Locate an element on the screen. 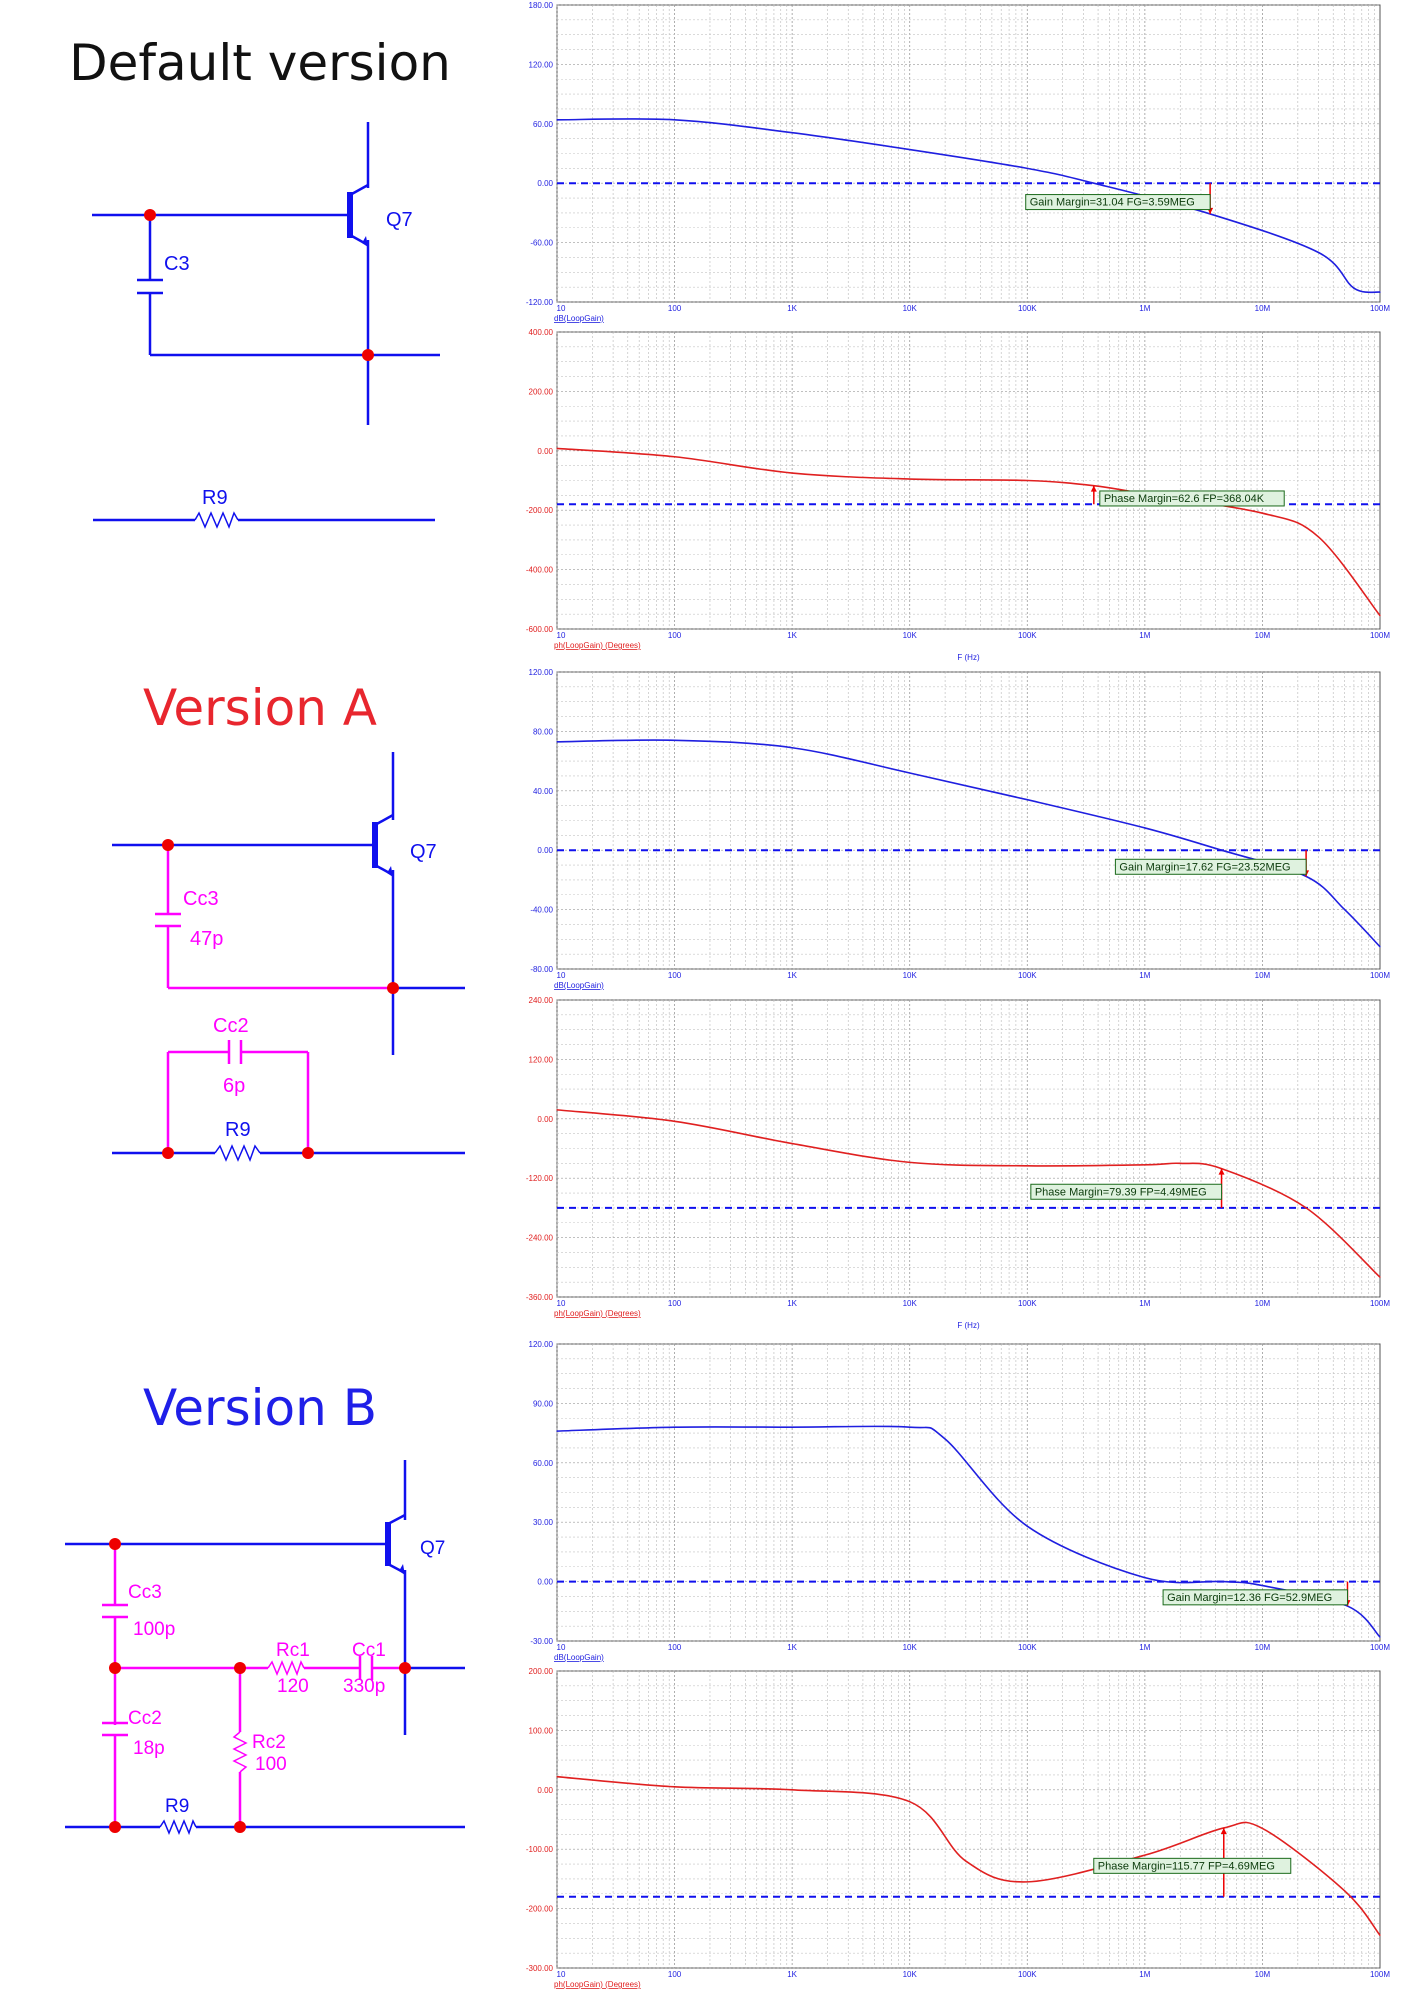 The image size is (1414, 2000). label-r9: R9 is located at coordinates (215, 498).